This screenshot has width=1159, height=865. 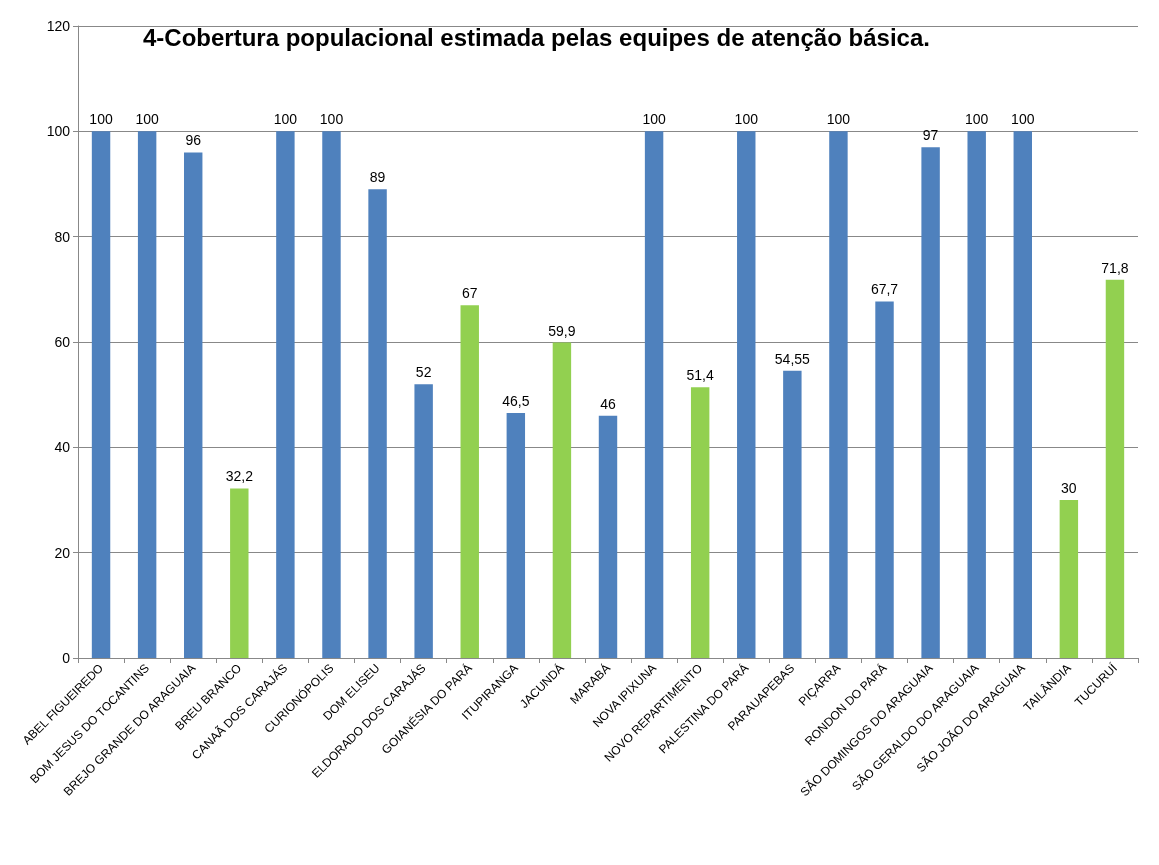 I want to click on data-label: 46,5, so click(x=516, y=401).